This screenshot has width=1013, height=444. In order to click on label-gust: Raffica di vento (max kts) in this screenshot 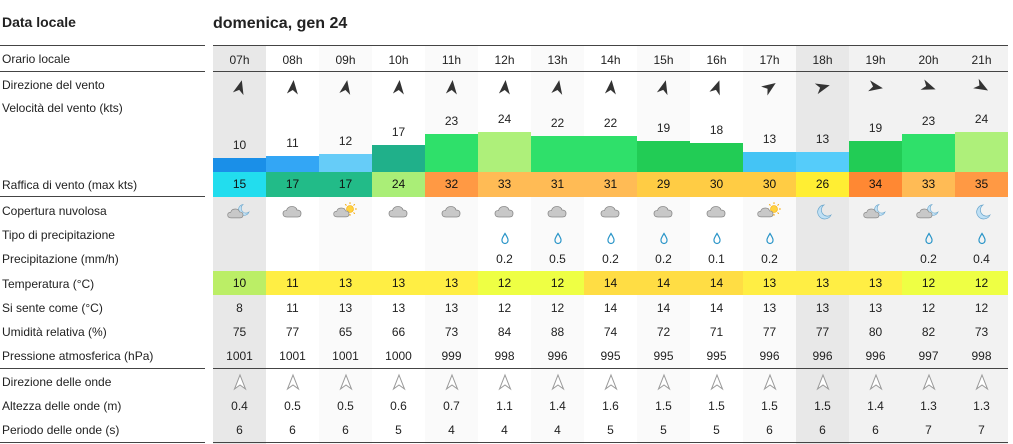, I will do `click(70, 185)`.